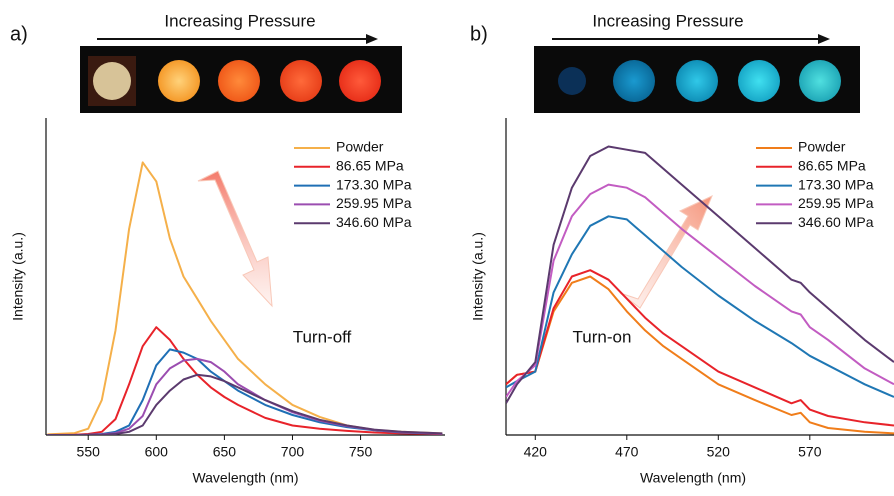  Describe the element at coordinates (322, 336) in the screenshot. I see `annotation: Turn-off` at that location.